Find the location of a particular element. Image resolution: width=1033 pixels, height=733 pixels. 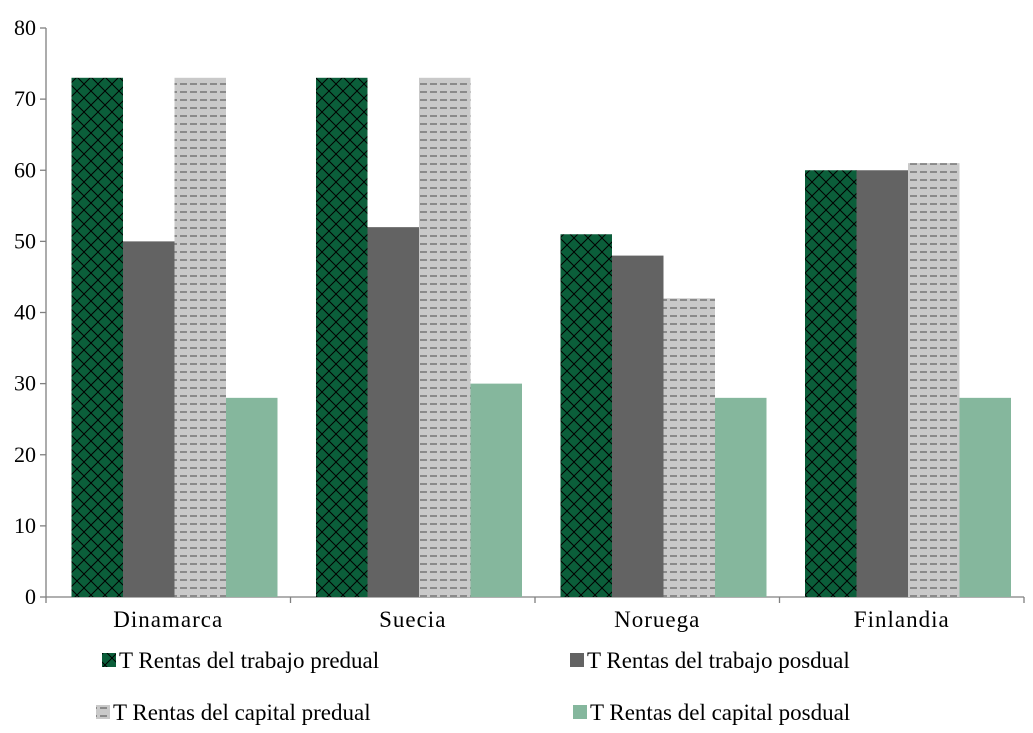

y-tick-label: 70 is located at coordinates (25, 98).